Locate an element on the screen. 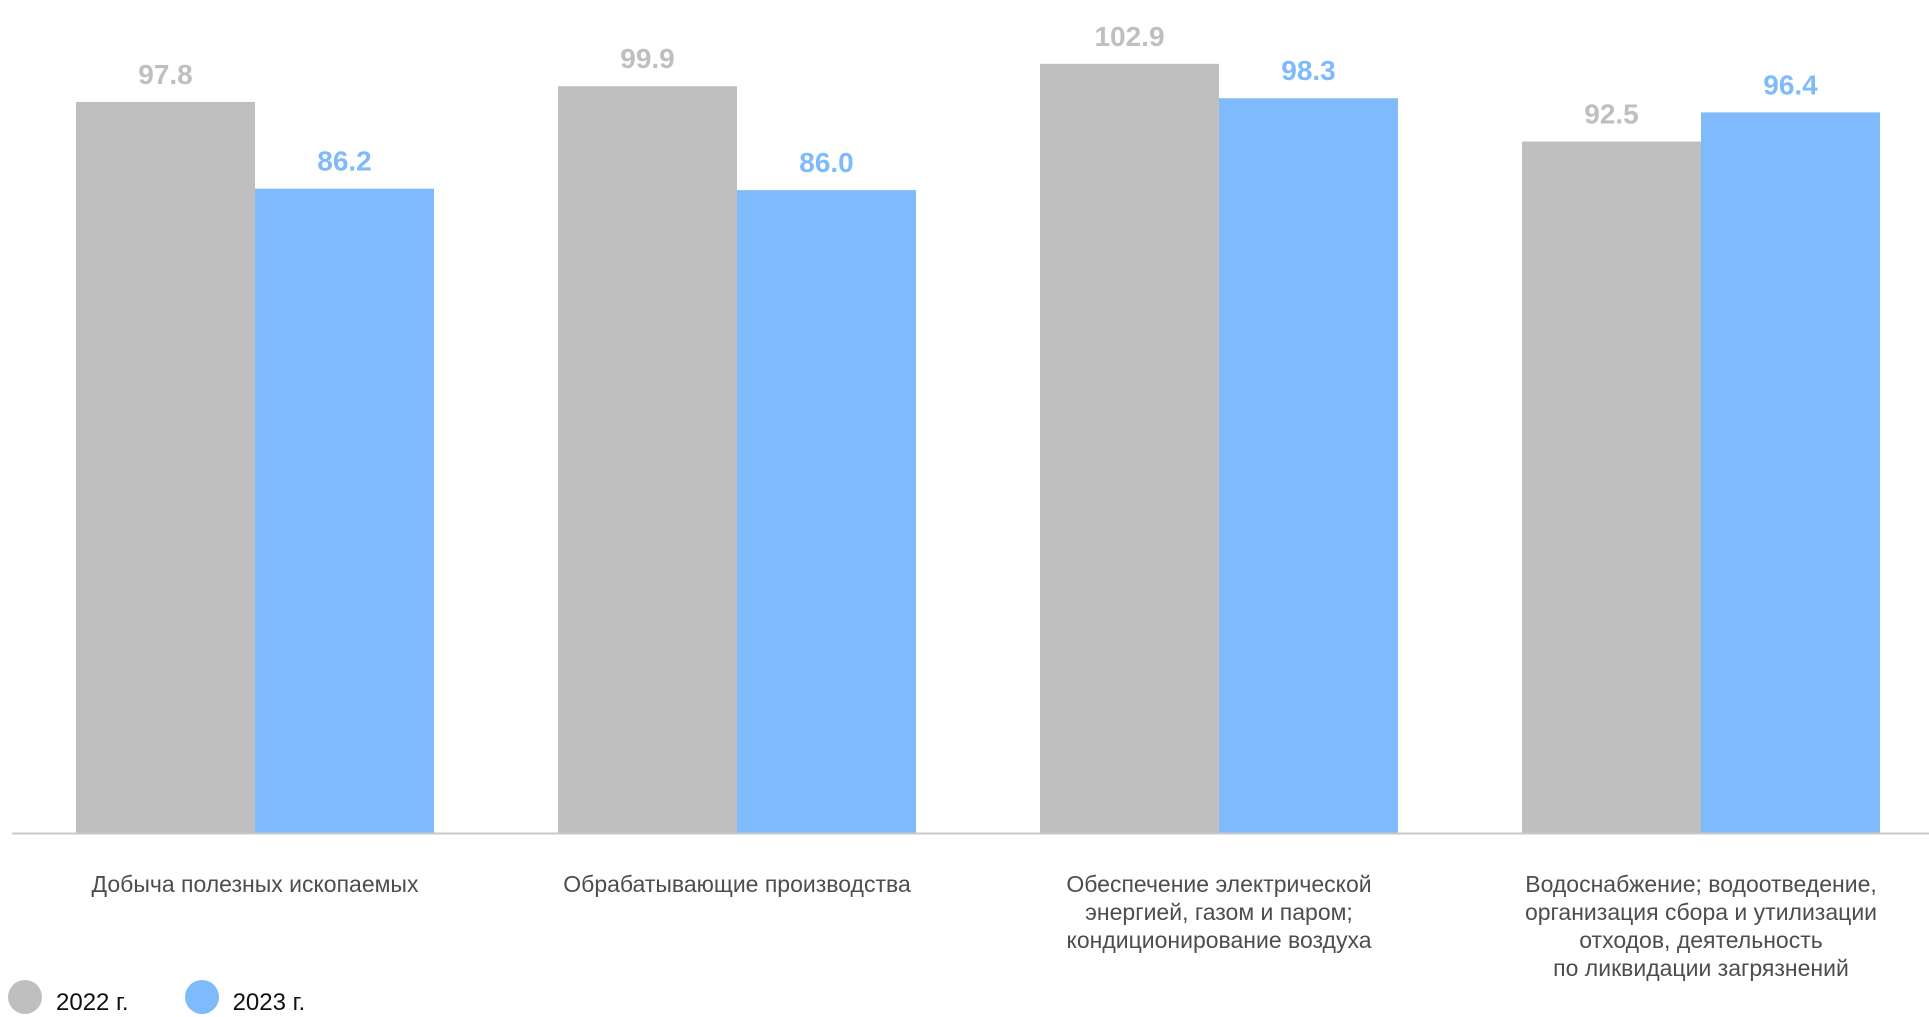  legend-label-2022: 2022 г. is located at coordinates (92, 1002).